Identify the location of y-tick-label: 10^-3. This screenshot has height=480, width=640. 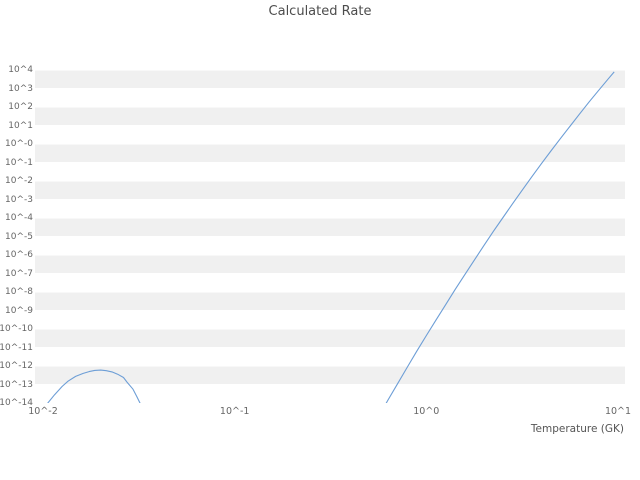
(19, 199).